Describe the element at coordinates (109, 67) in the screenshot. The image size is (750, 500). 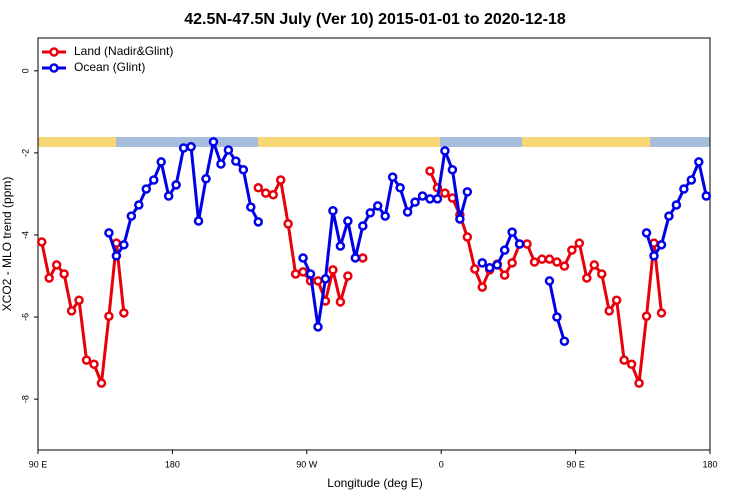
I see `legend-label: Ocean (Glint)` at that location.